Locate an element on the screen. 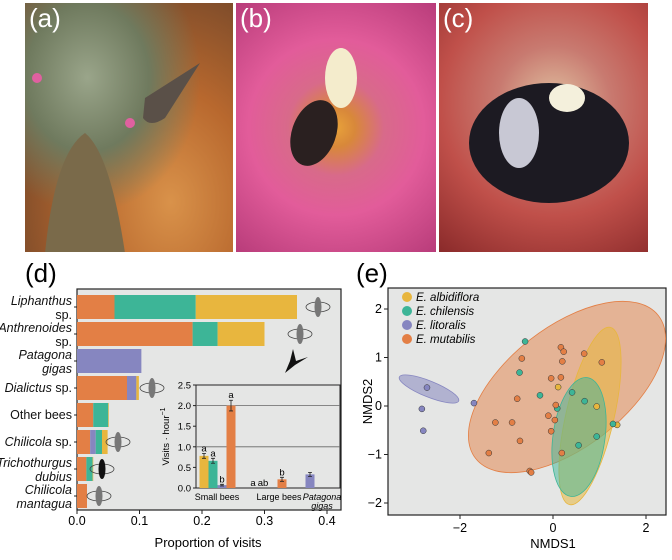  point-albidiflora is located at coordinates (558, 387).